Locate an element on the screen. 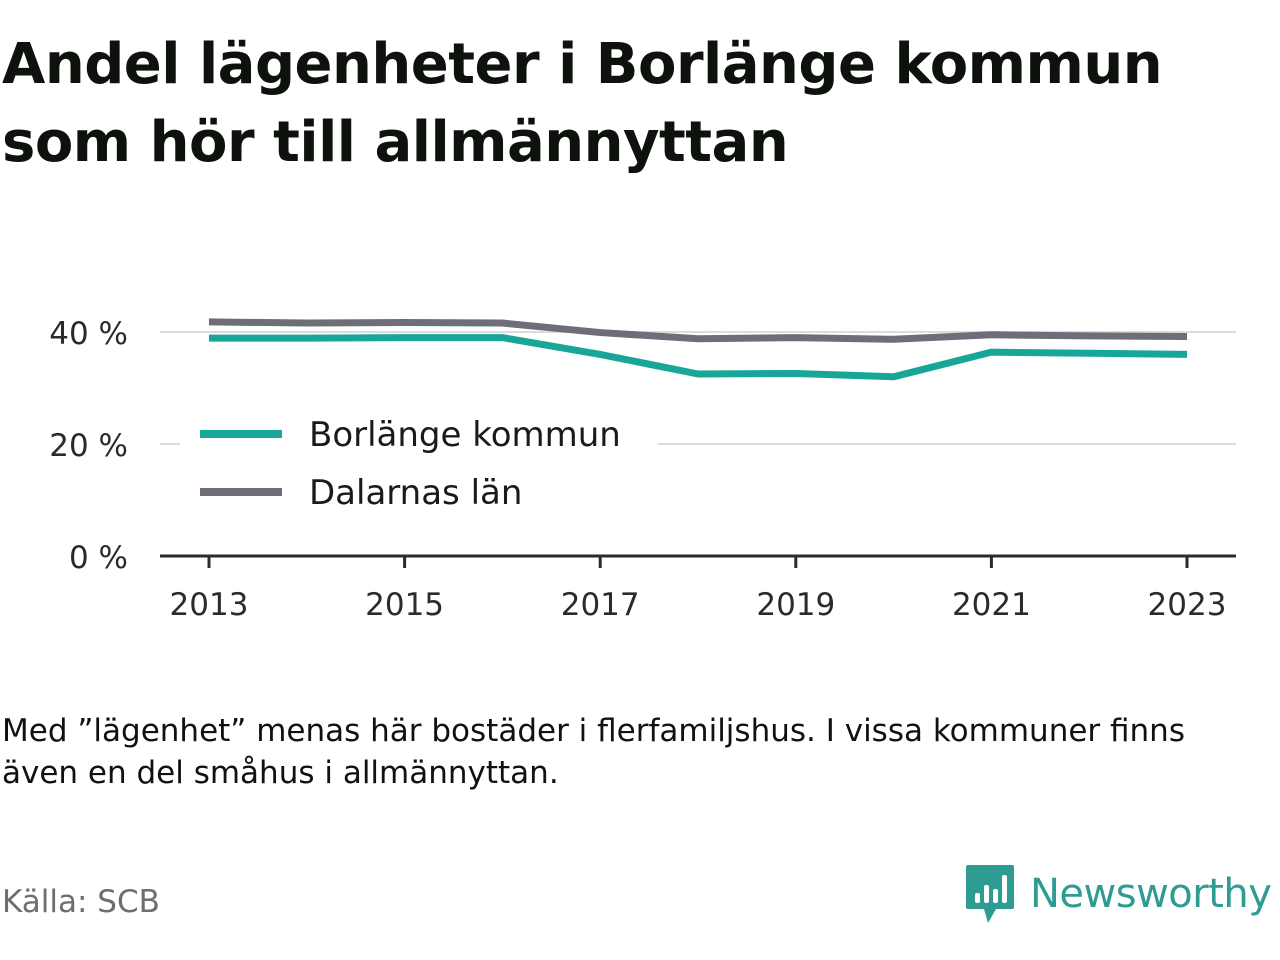 This screenshot has width=1280, height=960. newsworthy-logo-icon is located at coordinates (990, 894).